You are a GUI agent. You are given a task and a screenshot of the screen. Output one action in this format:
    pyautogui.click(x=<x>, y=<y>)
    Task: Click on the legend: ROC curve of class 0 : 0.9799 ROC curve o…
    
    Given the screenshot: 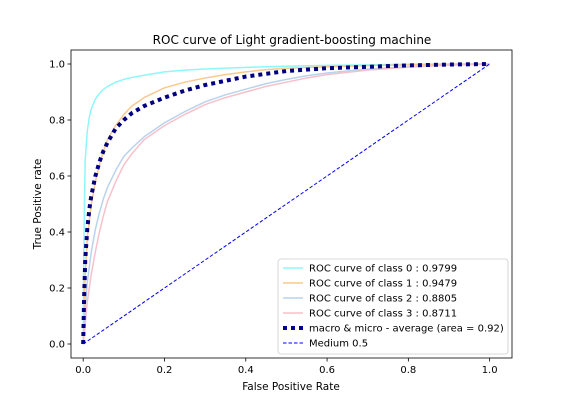 What is the action you would take?
    pyautogui.click(x=393, y=306)
    